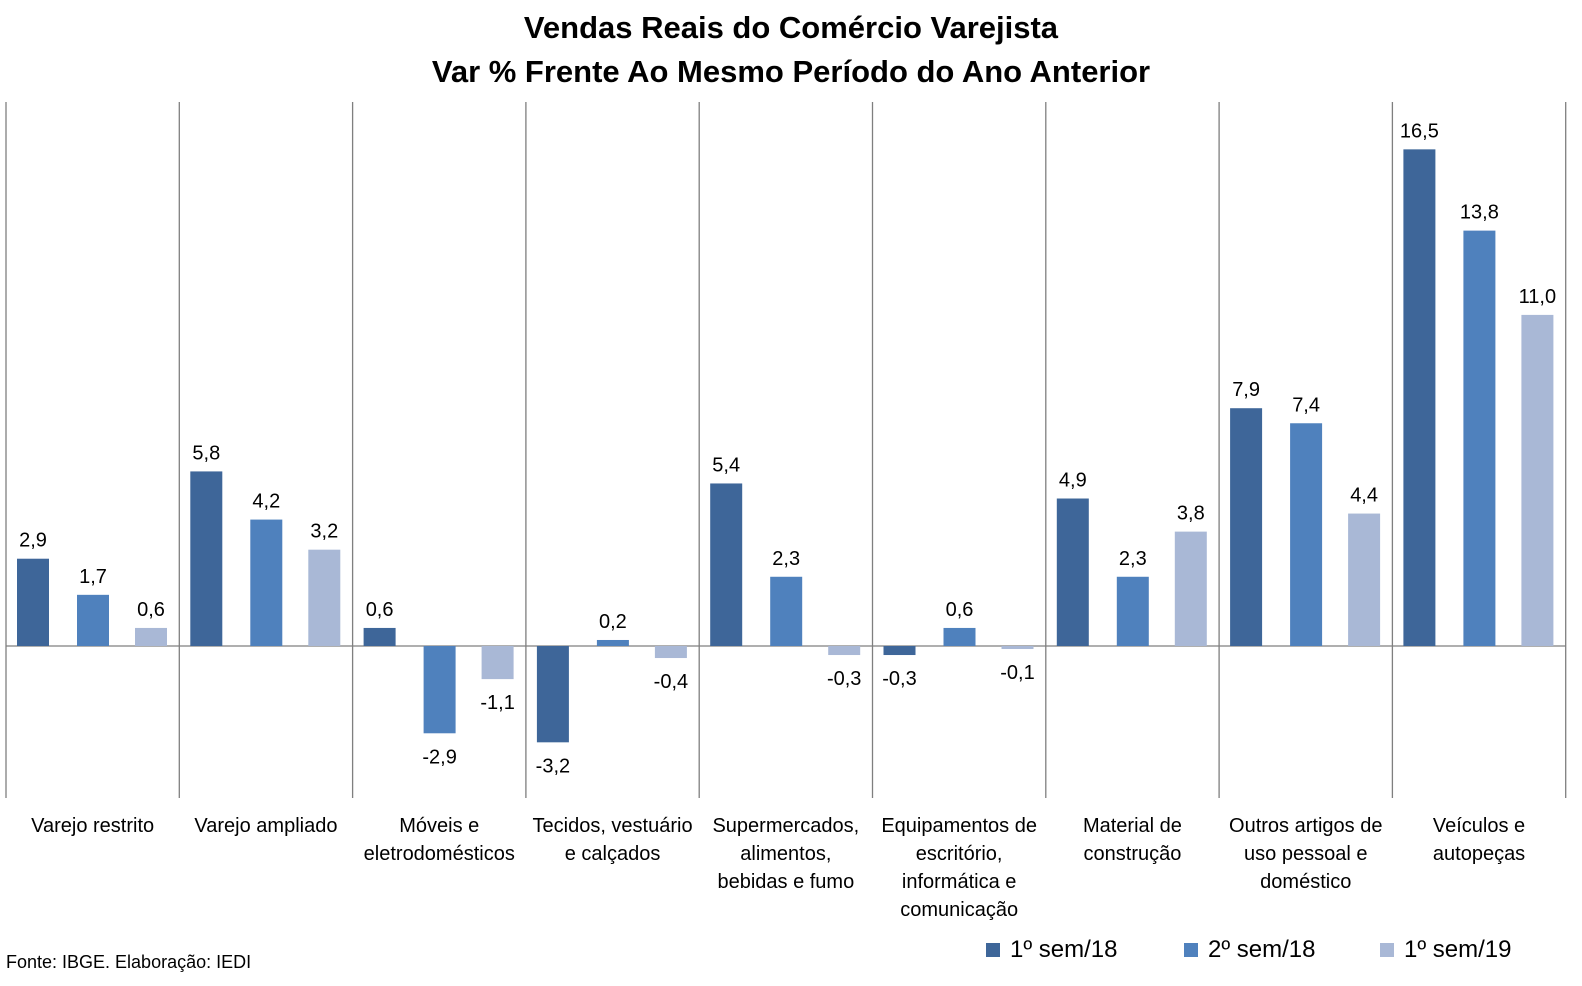  I want to click on category-label: Móveis e, so click(439, 826).